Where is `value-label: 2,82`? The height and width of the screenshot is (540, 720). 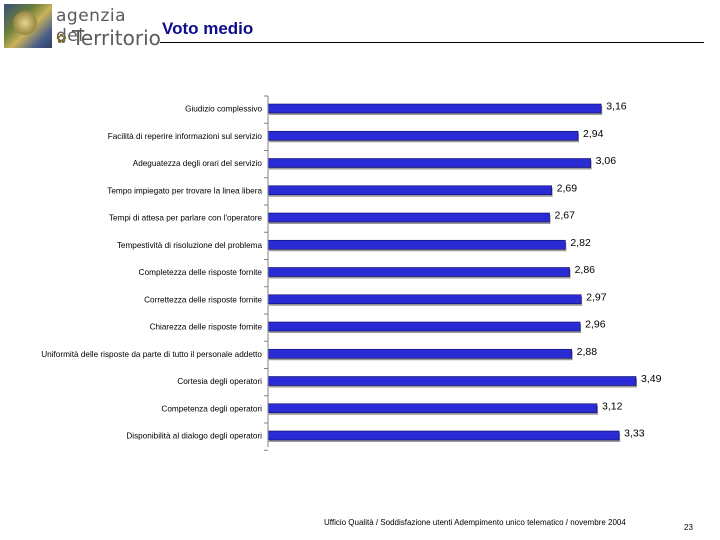
value-label: 2,82 is located at coordinates (580, 243).